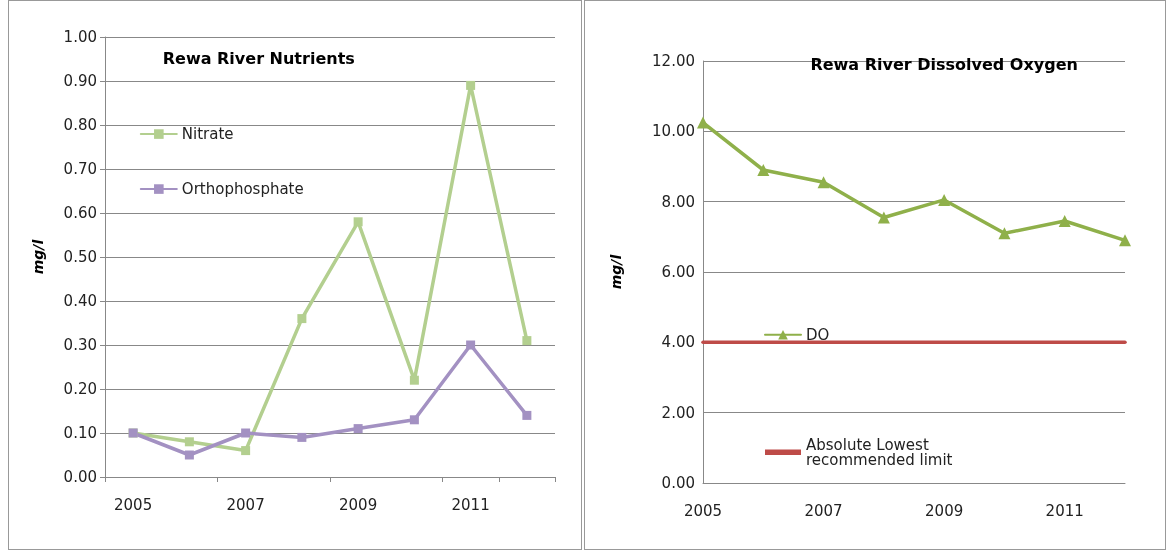  I want to click on y-tick-label: 2.00, so click(678, 412).